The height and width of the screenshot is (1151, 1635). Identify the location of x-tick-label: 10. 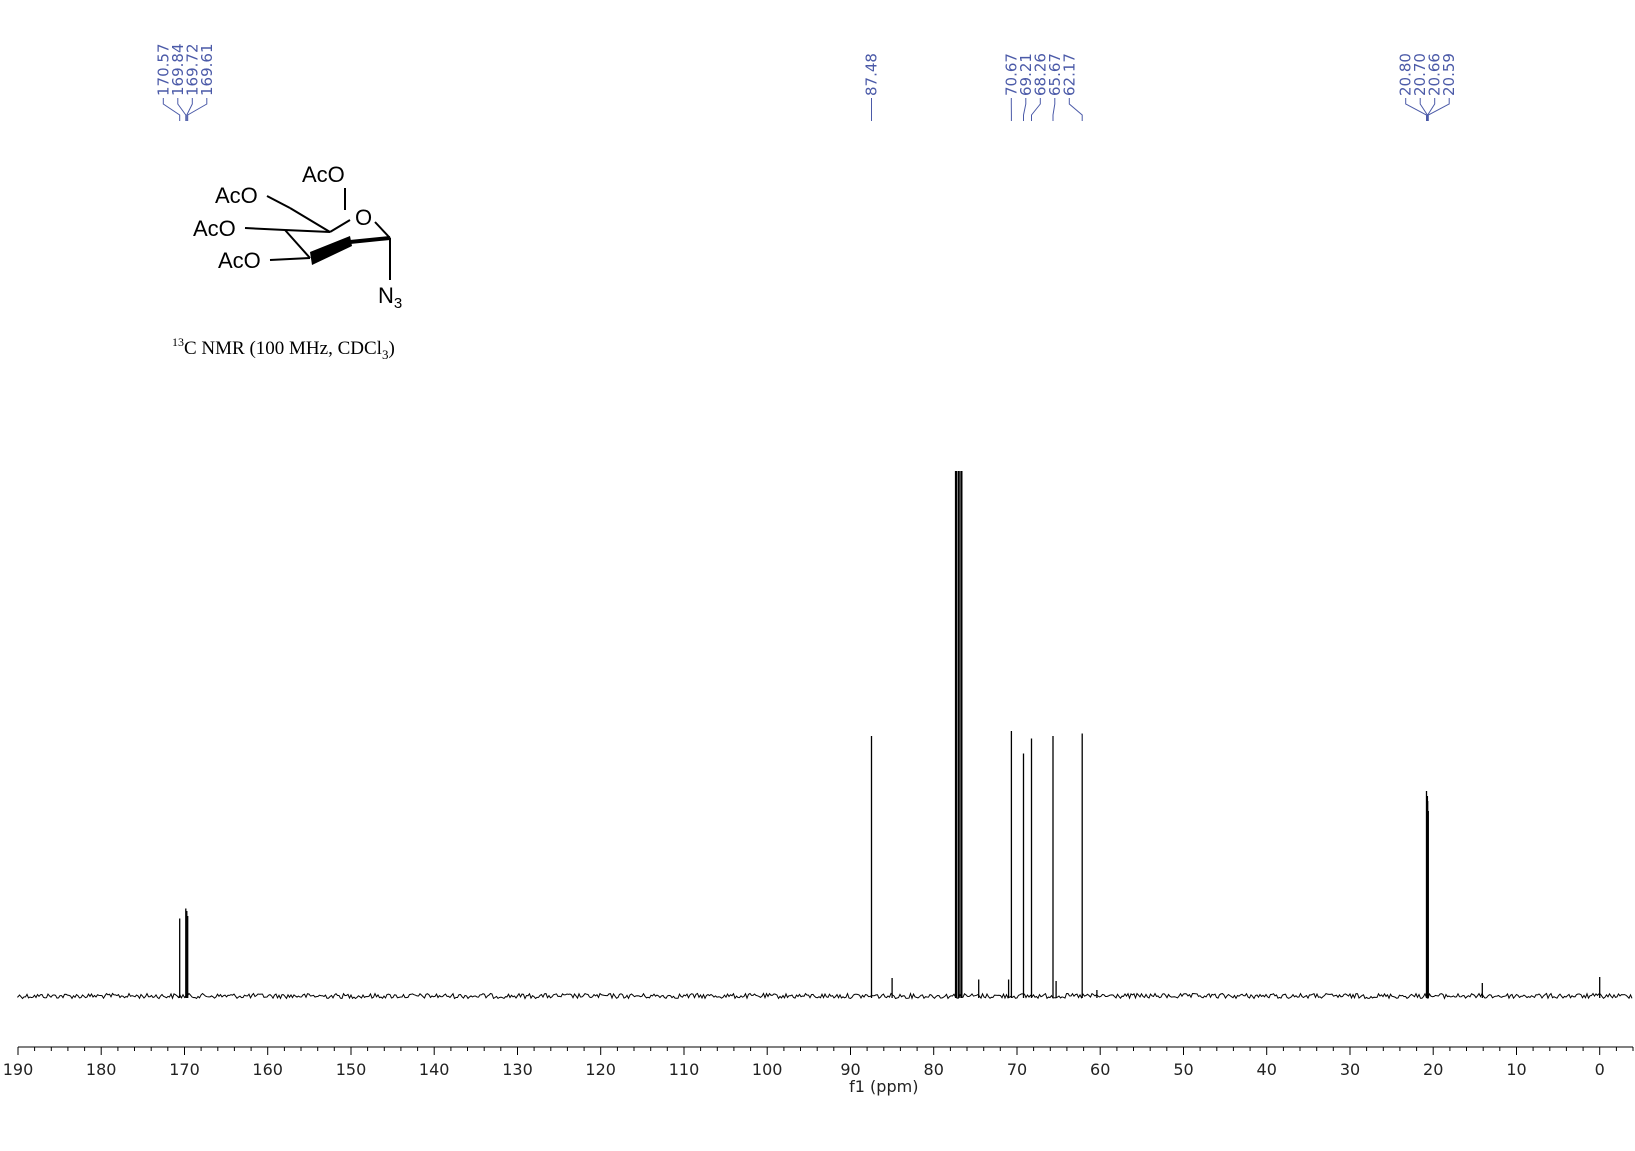
(1516, 1069).